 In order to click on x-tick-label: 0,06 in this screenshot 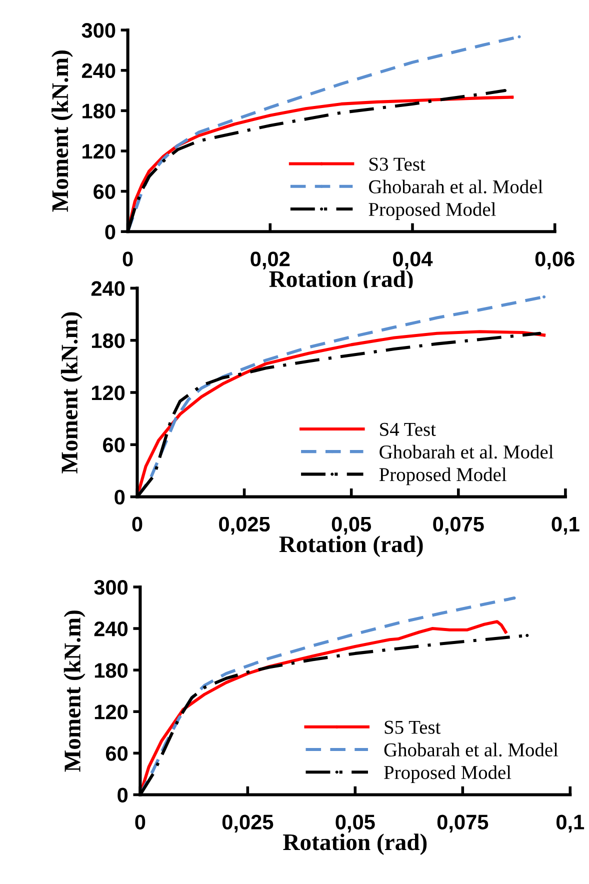, I will do `click(554, 261)`.